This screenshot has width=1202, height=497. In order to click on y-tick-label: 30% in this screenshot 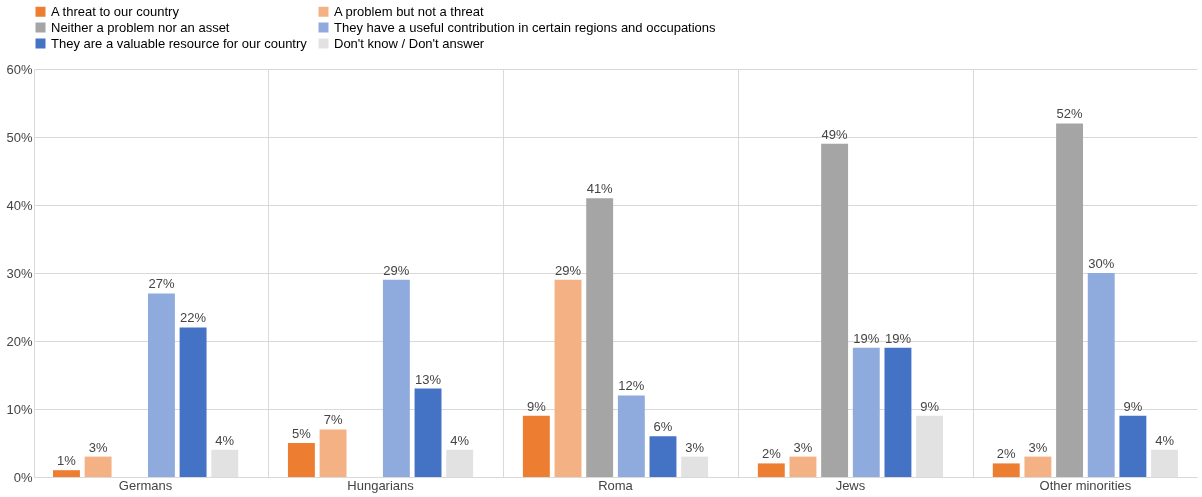, I will do `click(19, 273)`.